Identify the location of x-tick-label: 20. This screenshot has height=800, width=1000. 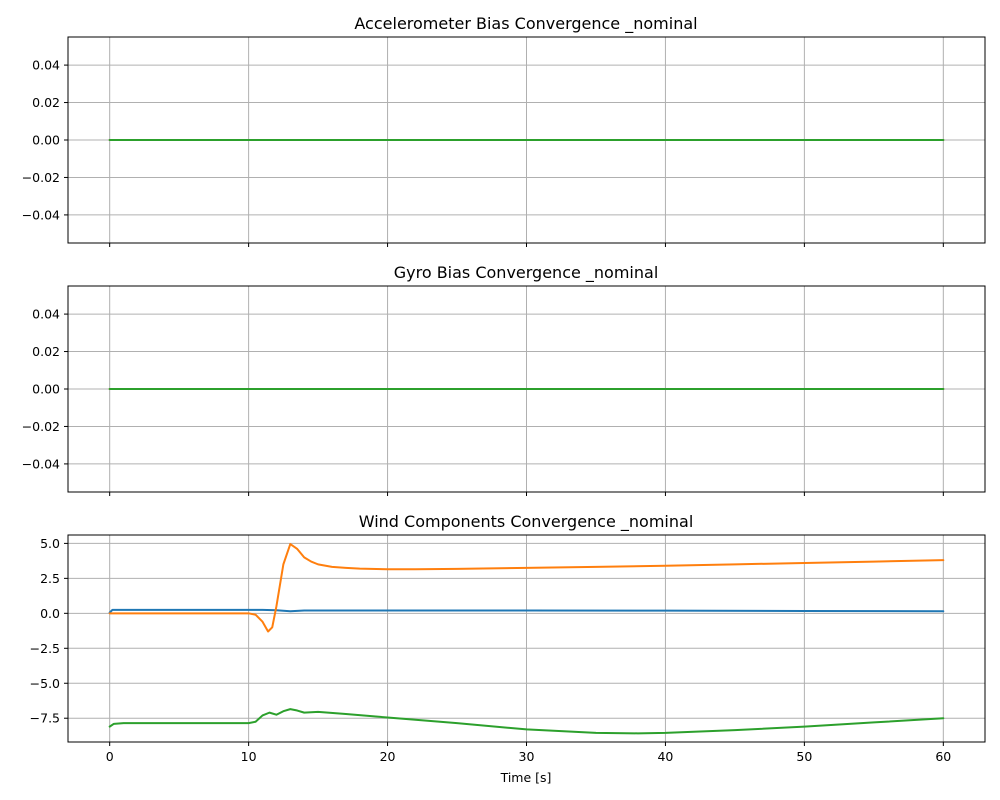
(388, 756).